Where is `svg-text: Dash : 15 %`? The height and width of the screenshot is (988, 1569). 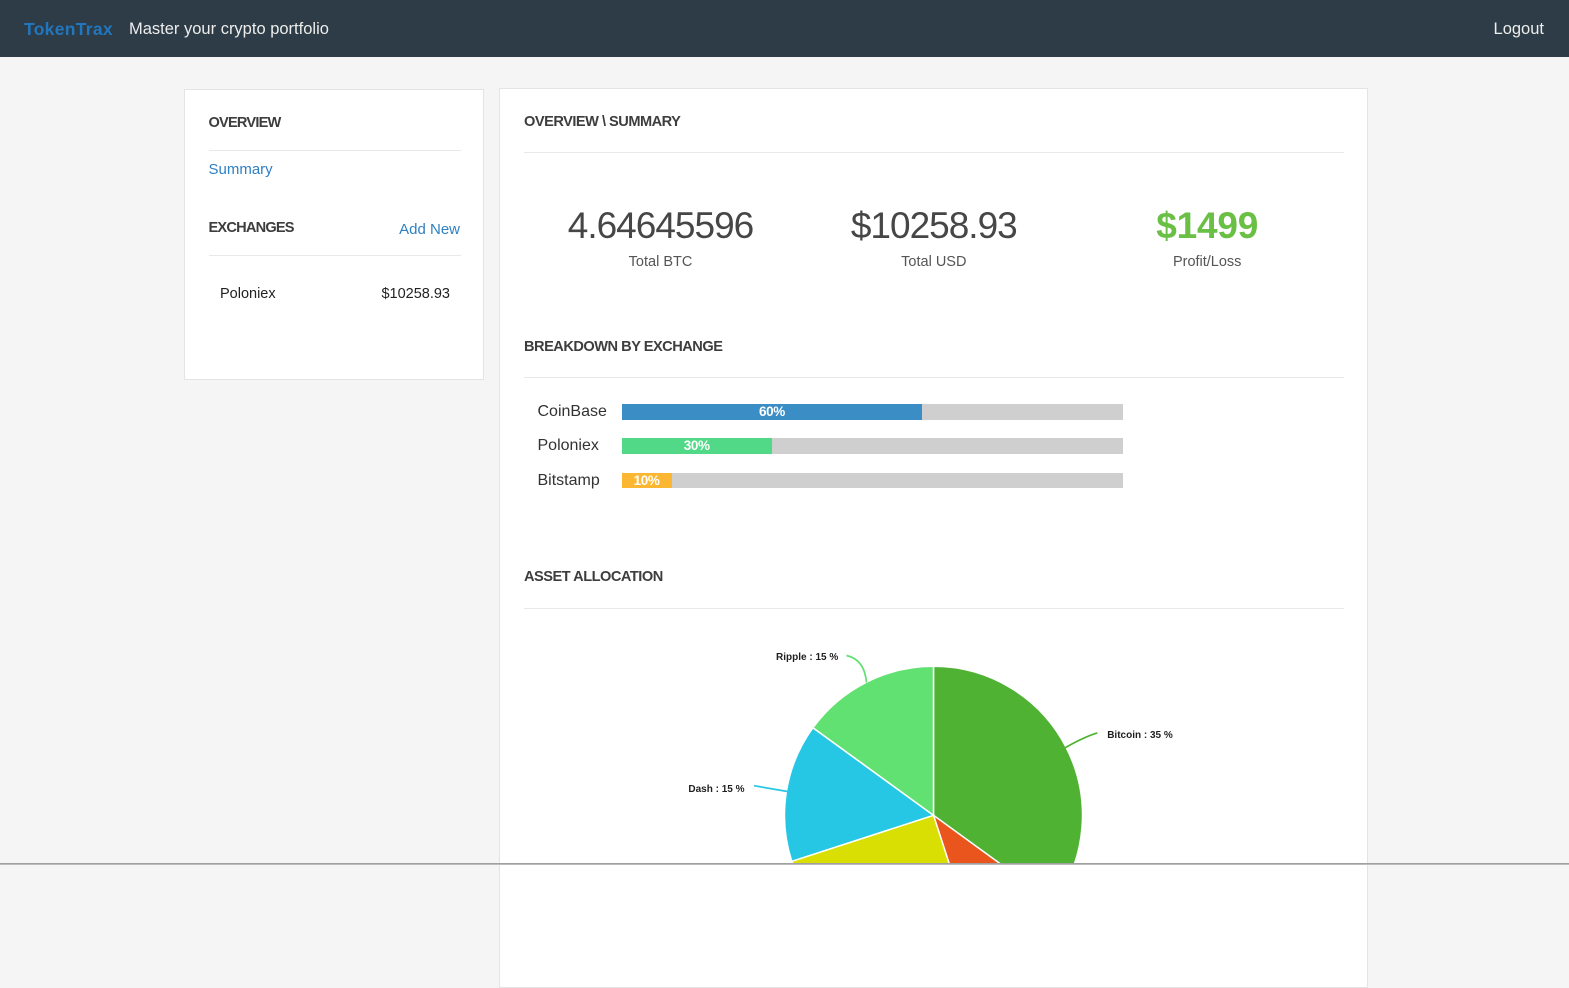
svg-text: Dash : 15 % is located at coordinates (716, 789).